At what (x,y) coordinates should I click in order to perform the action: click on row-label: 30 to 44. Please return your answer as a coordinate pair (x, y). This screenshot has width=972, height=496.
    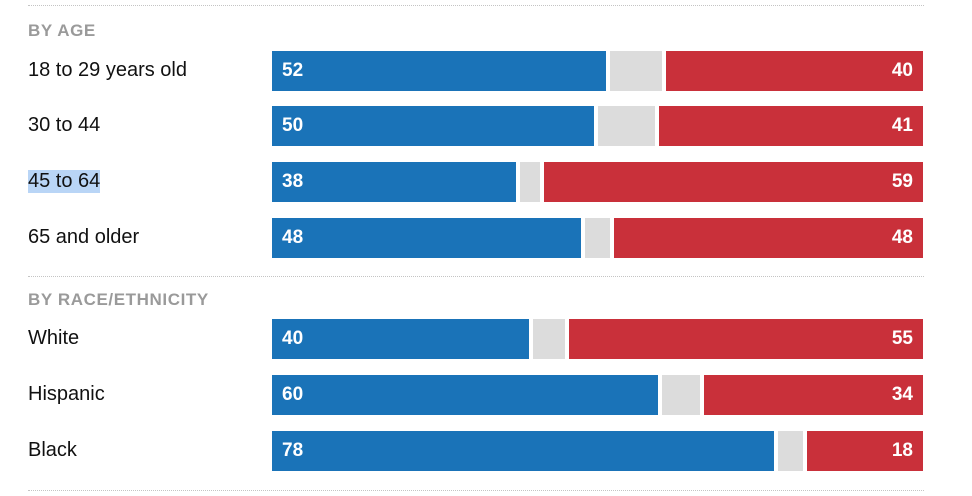
    Looking at the image, I should click on (64, 125).